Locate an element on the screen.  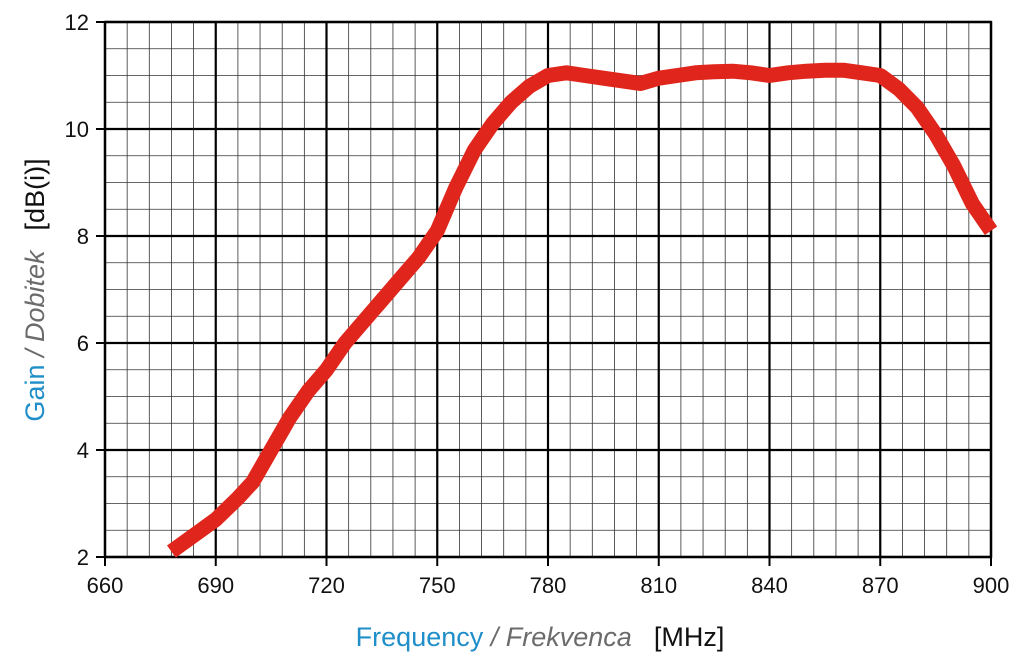
y-axis-label-unit: [dB(i)] is located at coordinates (35, 194).